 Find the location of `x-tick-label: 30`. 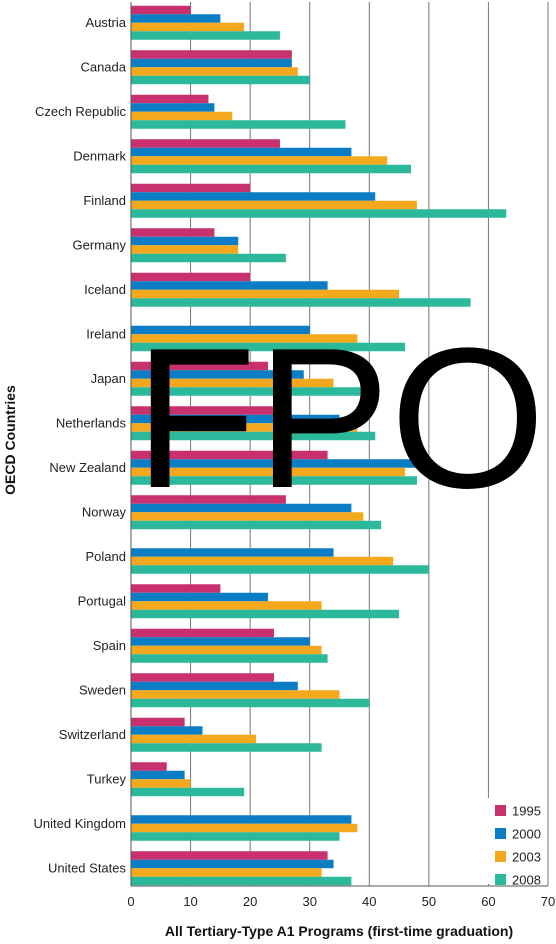

x-tick-label: 30 is located at coordinates (309, 901).